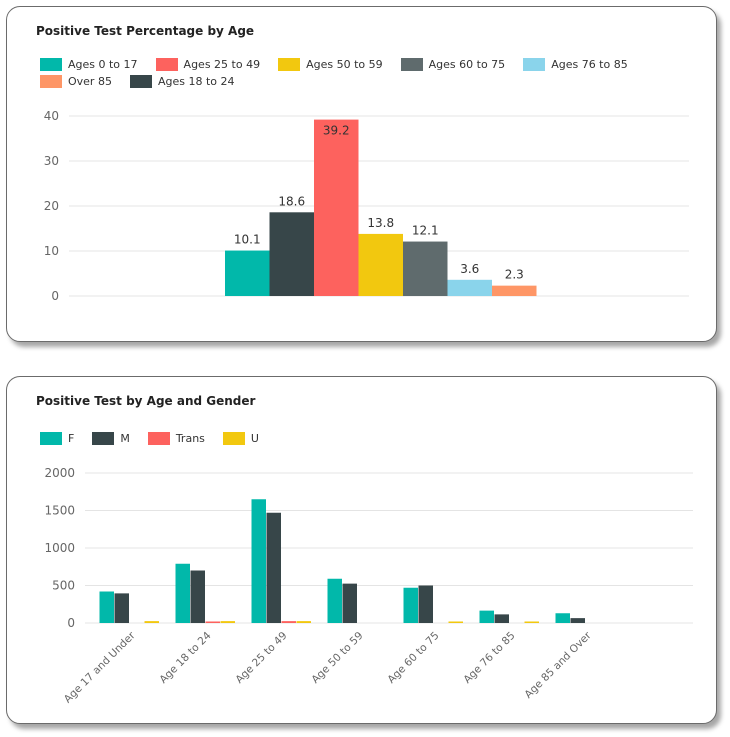 The image size is (730, 737). I want to click on legend-item: M, so click(111, 438).